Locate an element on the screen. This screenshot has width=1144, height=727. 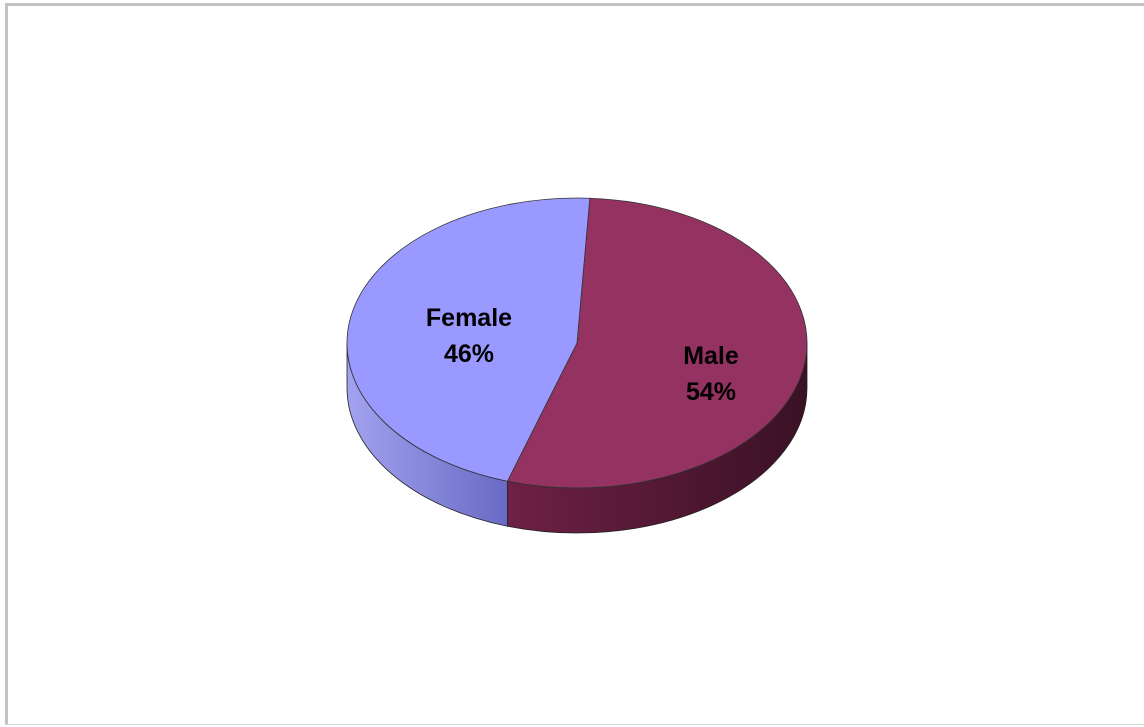
slice-label-female: Female is located at coordinates (469, 318).